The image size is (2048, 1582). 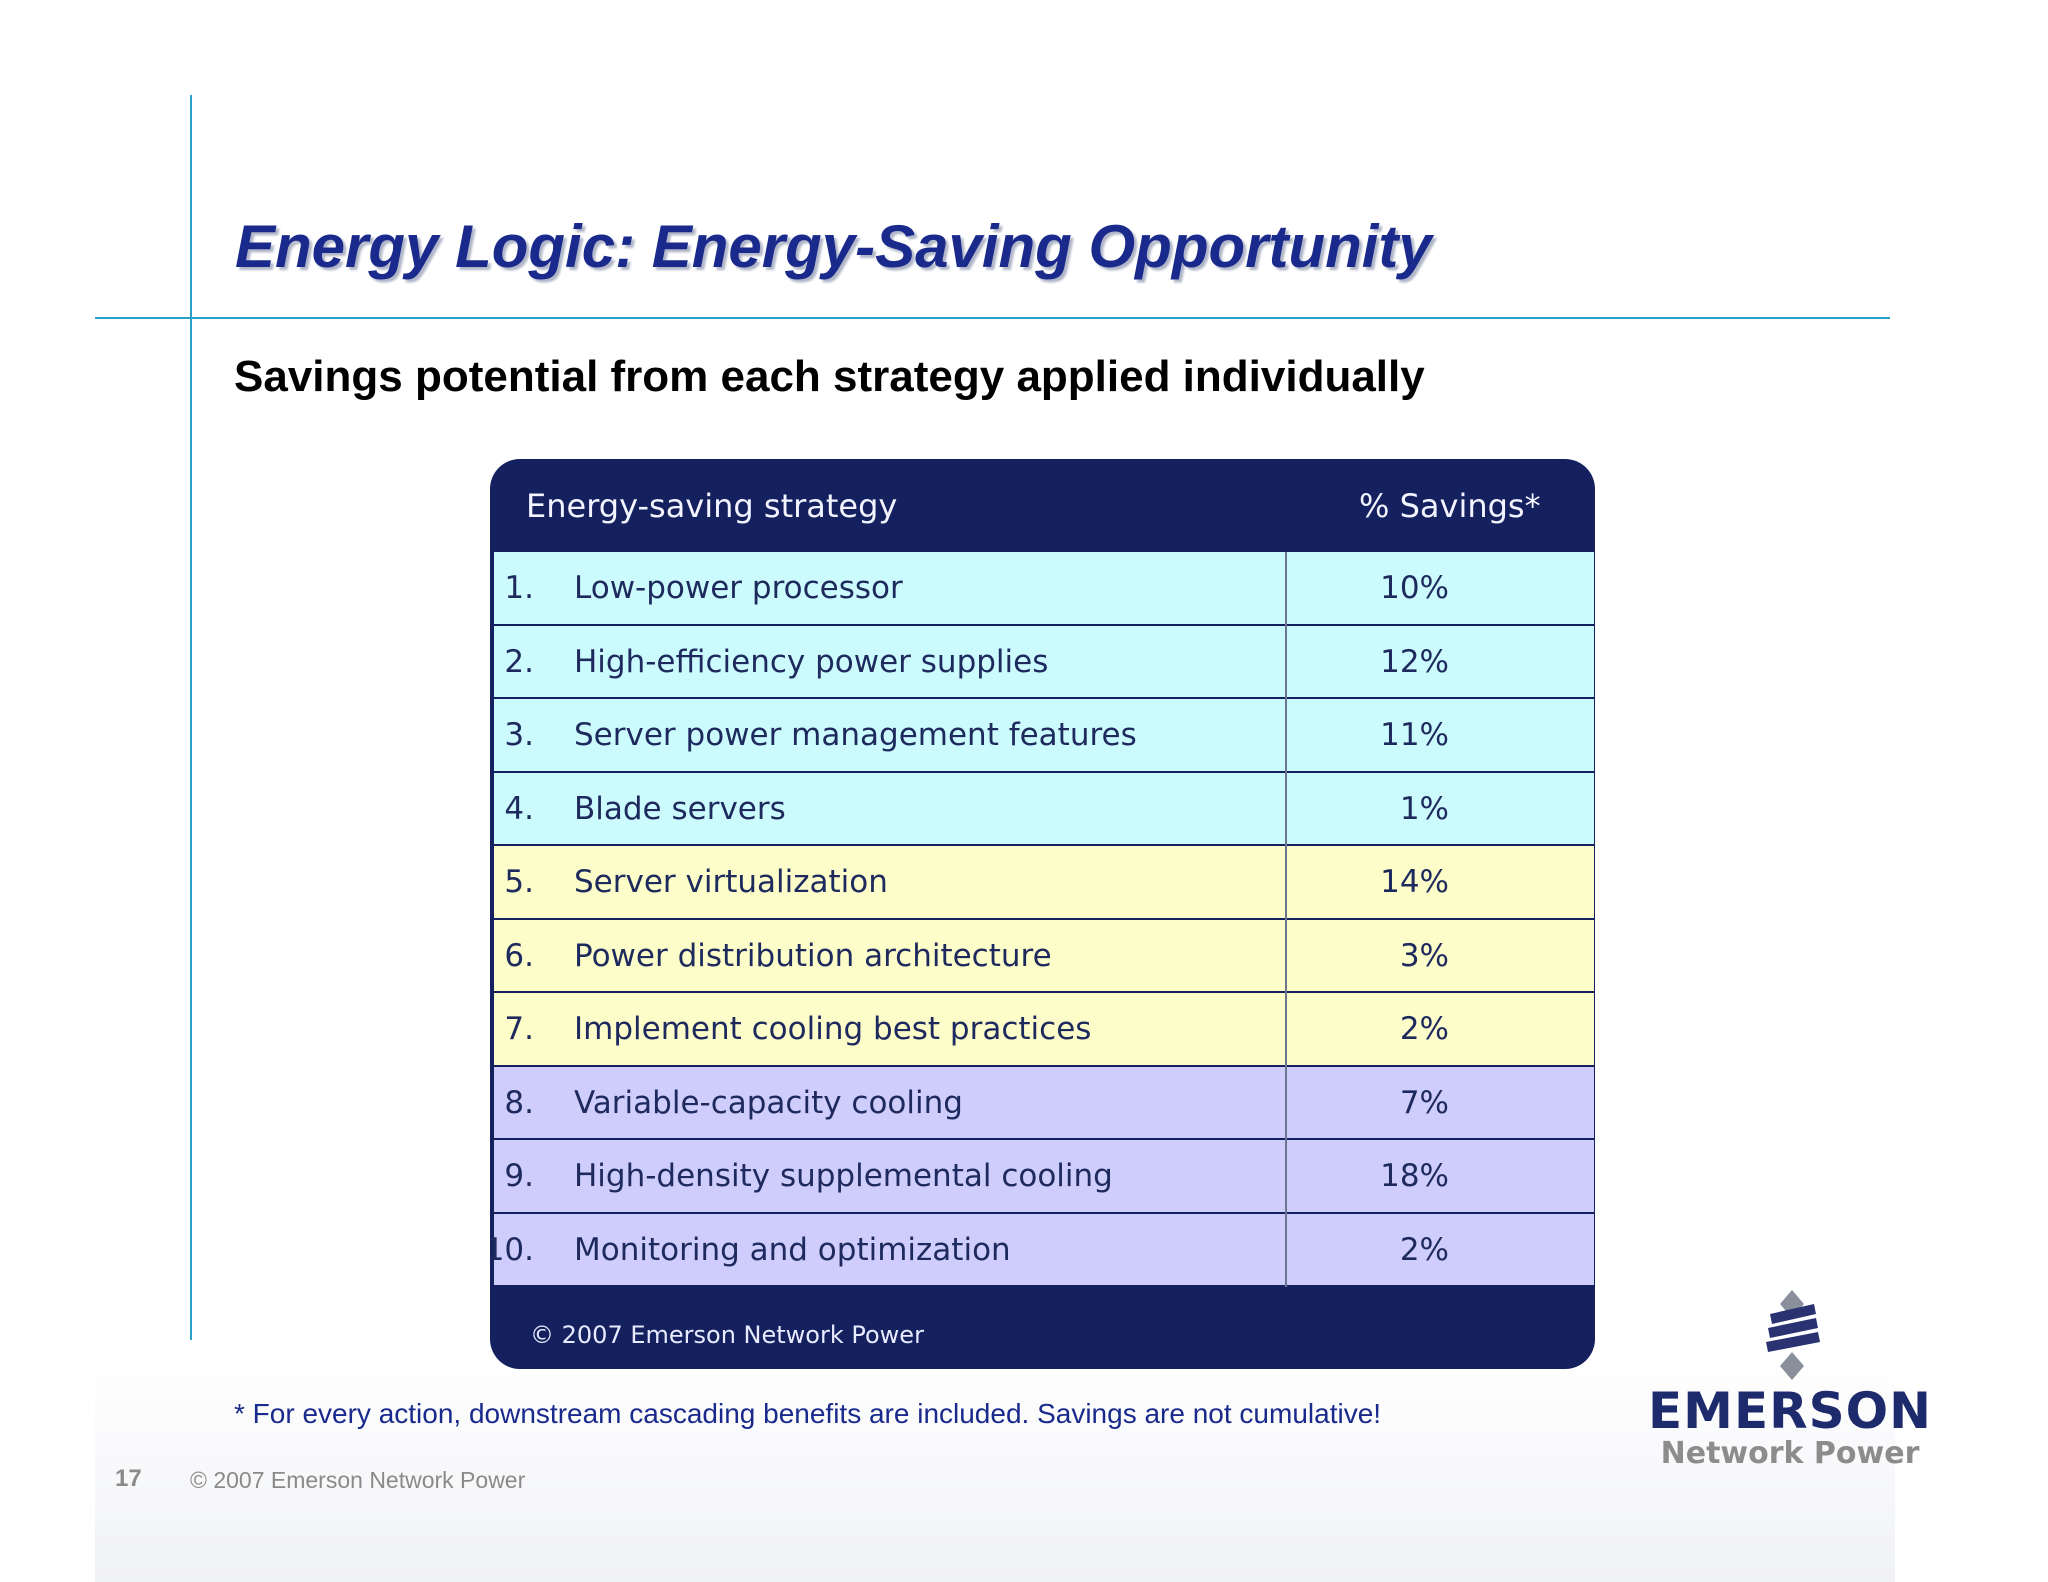 What do you see at coordinates (1042, 1250) in the screenshot?
I see `table-row: 10. Monitoring and optimization 2%` at bounding box center [1042, 1250].